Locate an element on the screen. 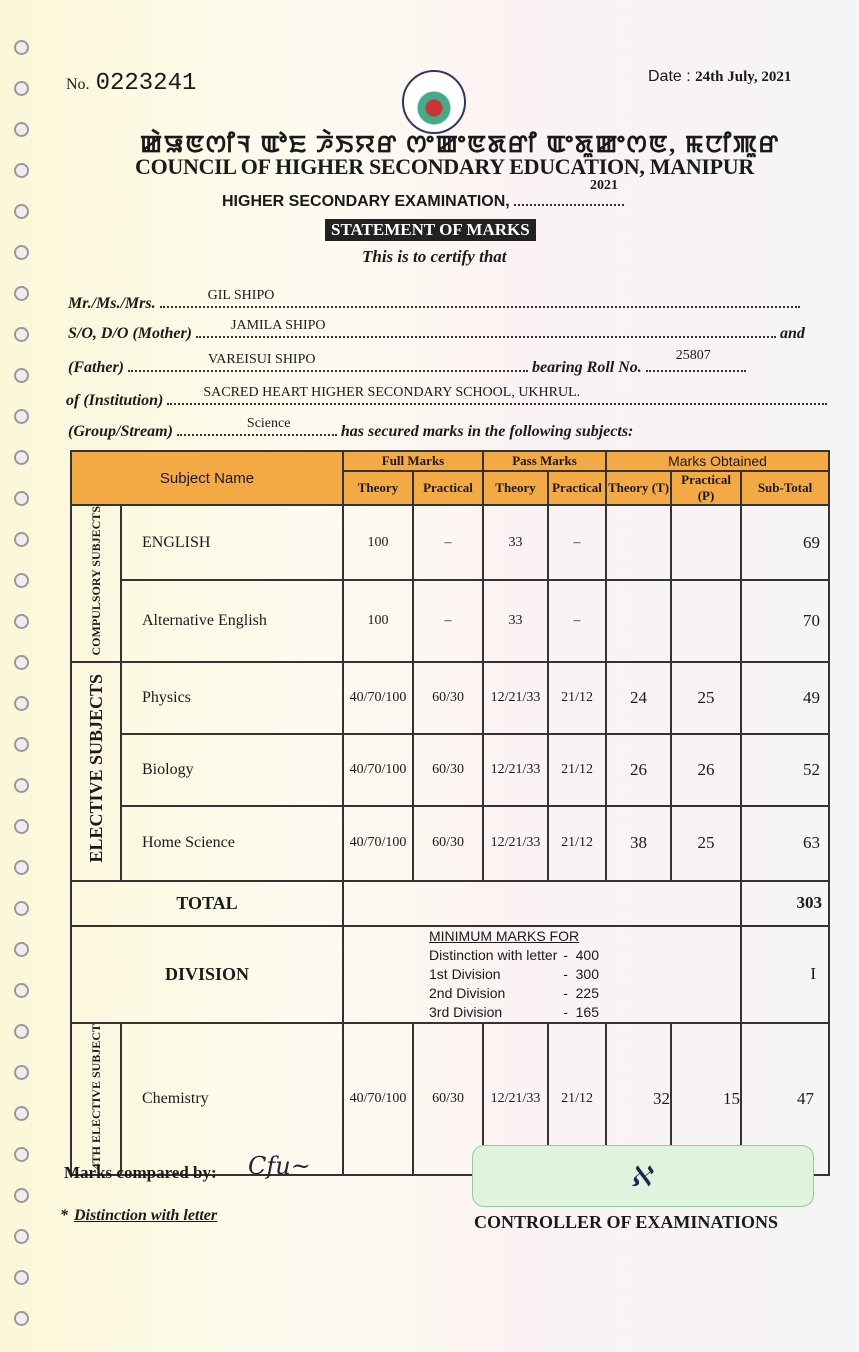 The width and height of the screenshot is (859, 1352). subject-name: ENGLISH is located at coordinates (232, 542).